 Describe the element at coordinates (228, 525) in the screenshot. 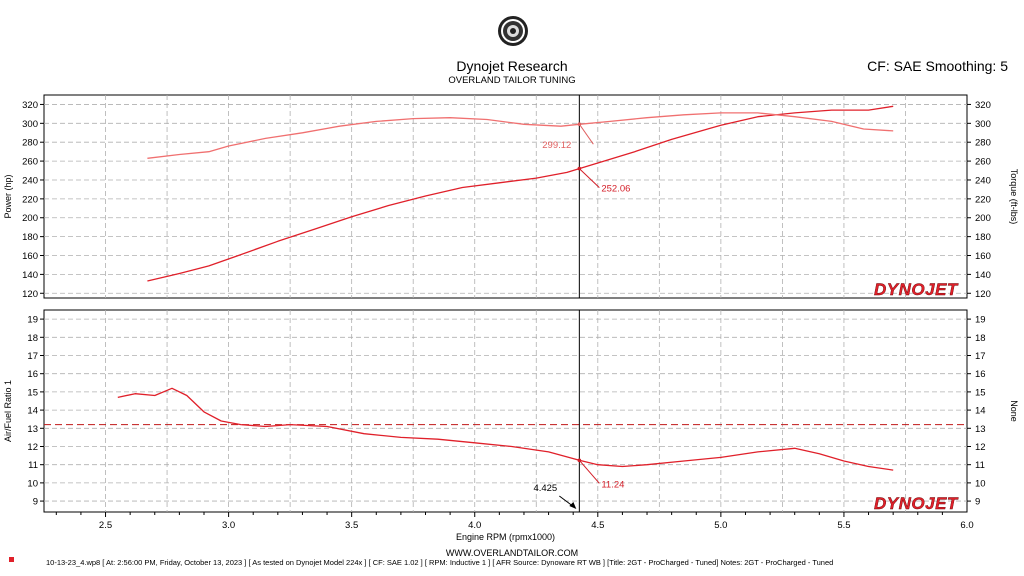

I see `xtick-label-1: 3.0` at that location.